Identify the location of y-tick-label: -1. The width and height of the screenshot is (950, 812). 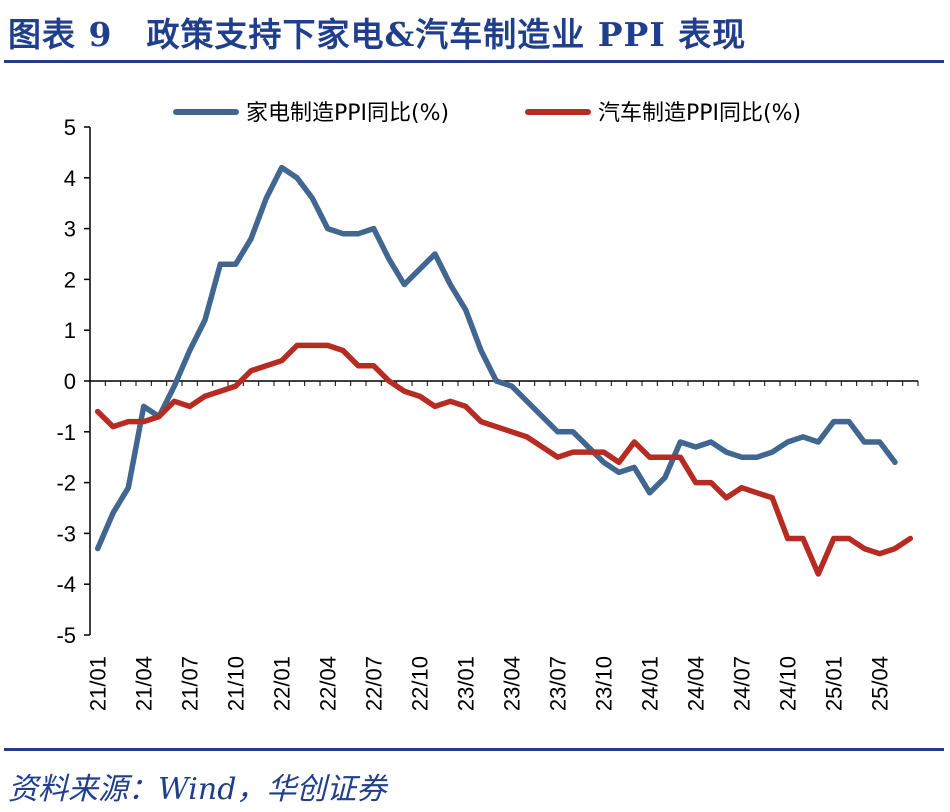
(66, 432).